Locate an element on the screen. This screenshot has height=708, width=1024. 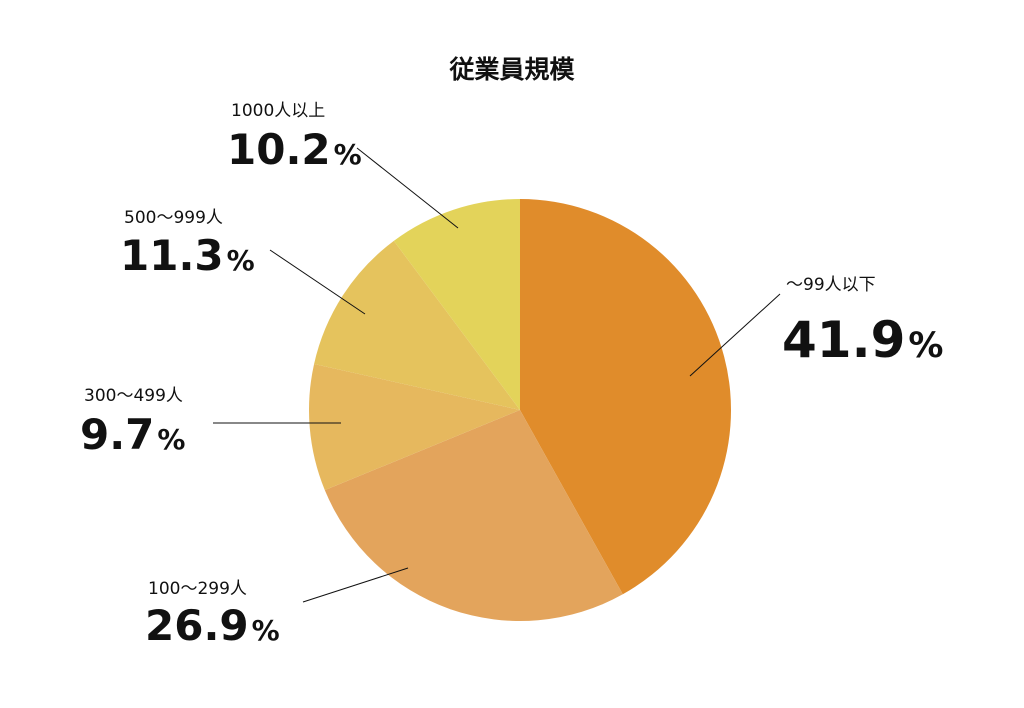
slice-percent-label: 26.9% is located at coordinates (212, 625).